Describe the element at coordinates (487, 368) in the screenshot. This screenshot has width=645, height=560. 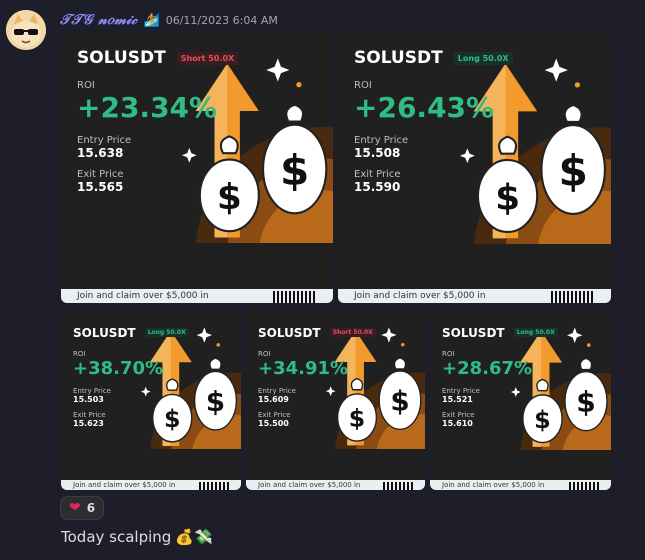
I see `roi-value: +28.67%` at that location.